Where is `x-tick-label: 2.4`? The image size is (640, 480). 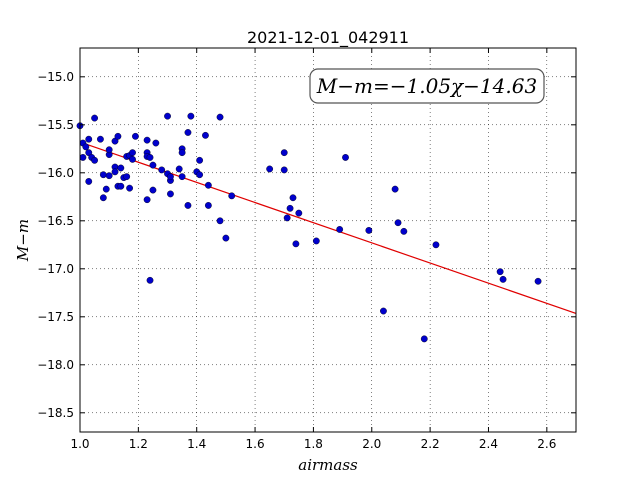
x-tick-label: 2.4 is located at coordinates (488, 444).